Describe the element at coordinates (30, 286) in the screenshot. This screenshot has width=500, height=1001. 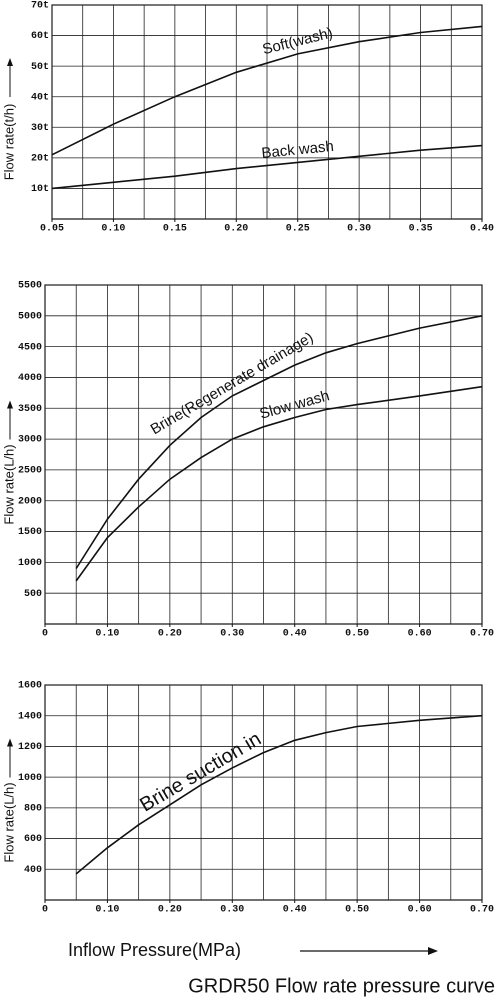
I see `y-tick-label: 5500` at that location.